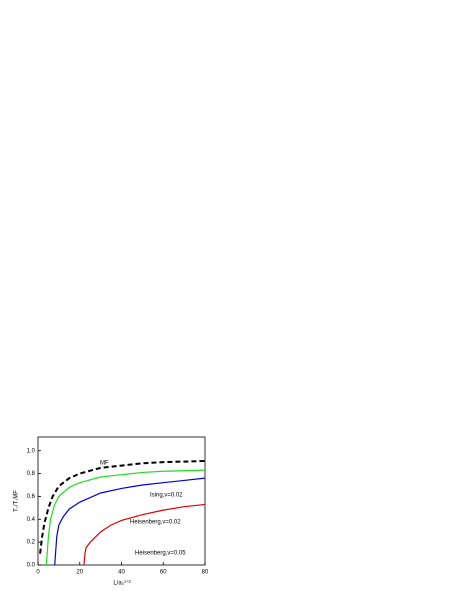 The height and width of the screenshot is (599, 463). I want to click on plot-frame, so click(121, 501).